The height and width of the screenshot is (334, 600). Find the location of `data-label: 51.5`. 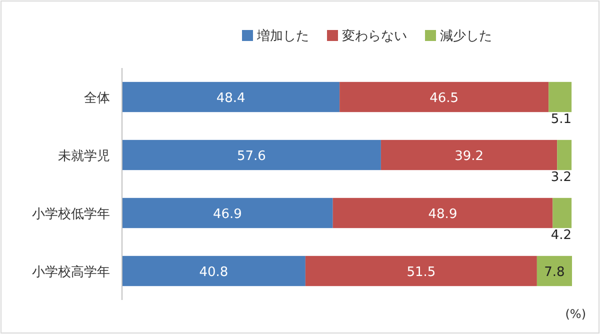

data-label: 51.5 is located at coordinates (421, 272).